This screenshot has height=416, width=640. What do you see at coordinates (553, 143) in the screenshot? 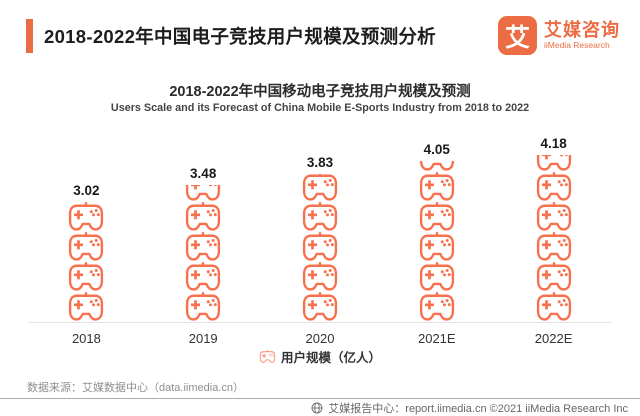
I see `value-label: 4.18` at bounding box center [553, 143].